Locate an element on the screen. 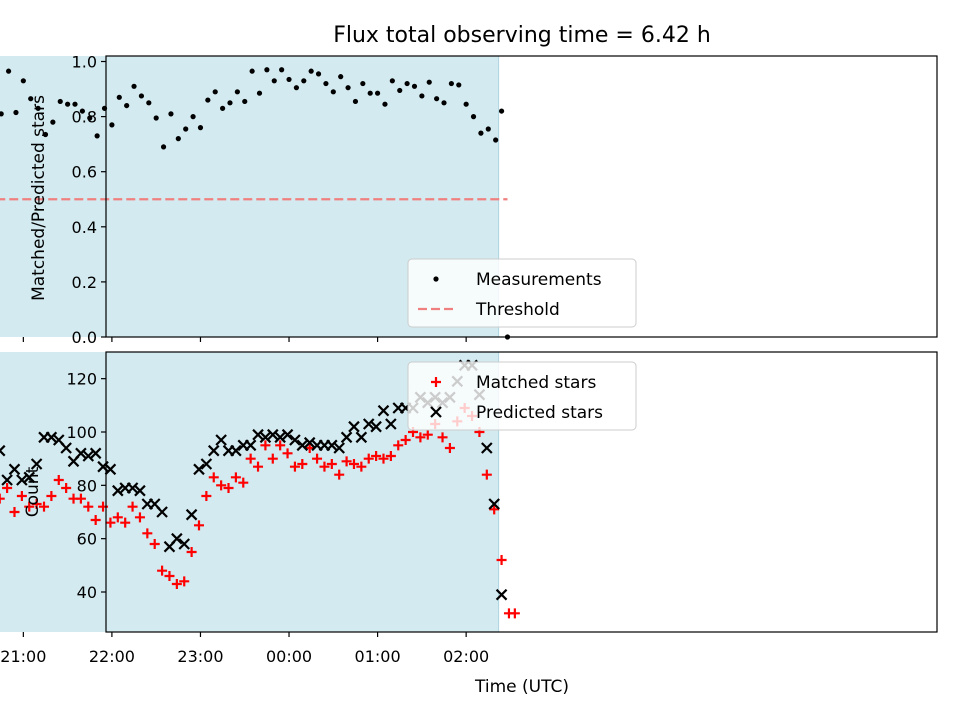 The height and width of the screenshot is (724, 960). y-tick-label: 80 is located at coordinates (87, 485).